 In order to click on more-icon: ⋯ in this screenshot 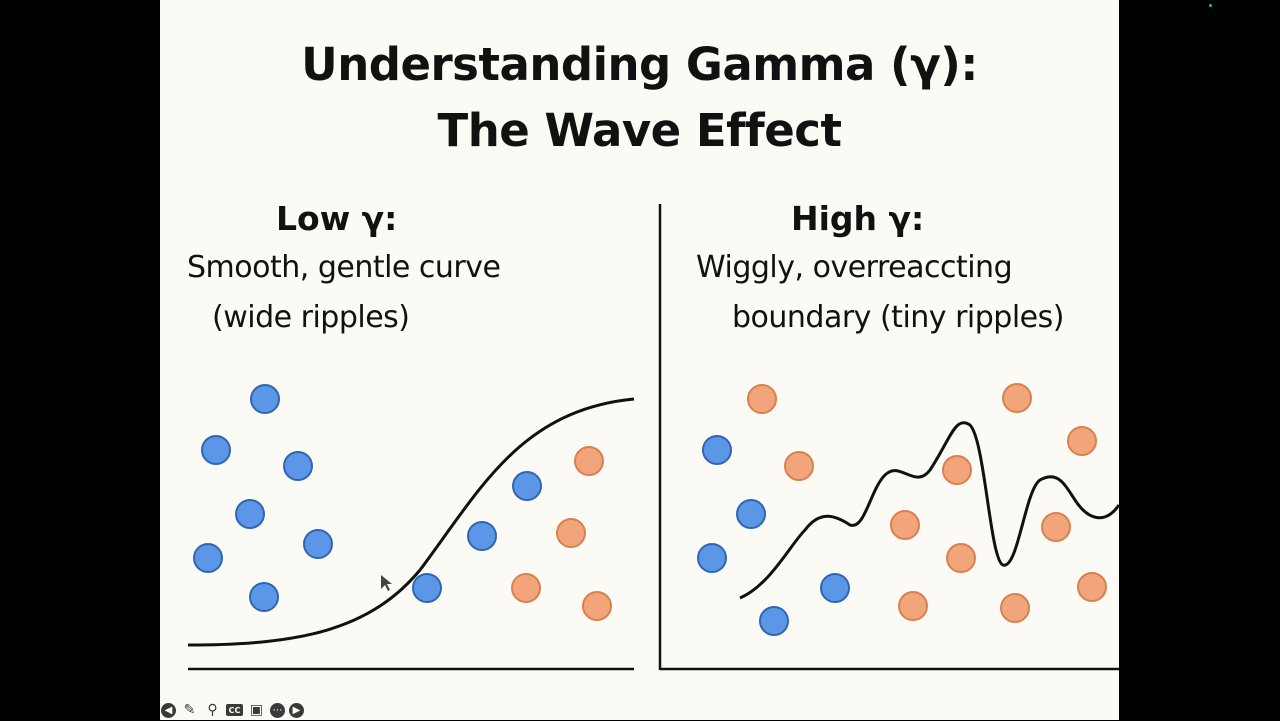, I will do `click(277, 710)`.